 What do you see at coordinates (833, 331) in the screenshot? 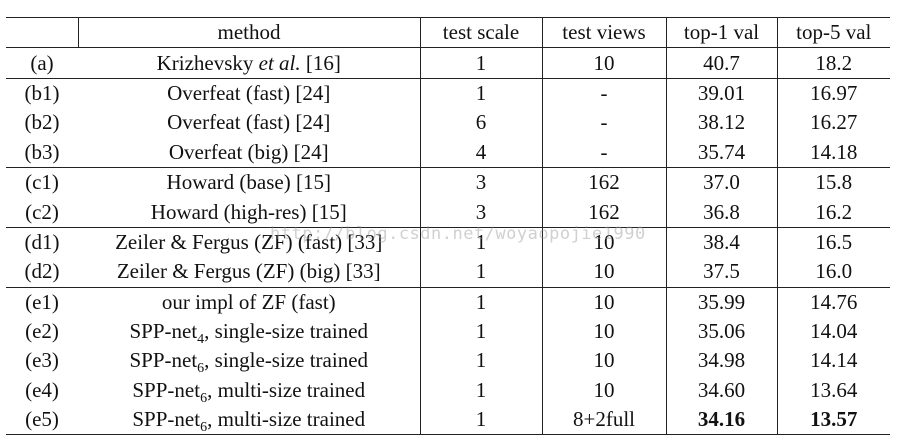
I see `row-top5: 14.04` at bounding box center [833, 331].